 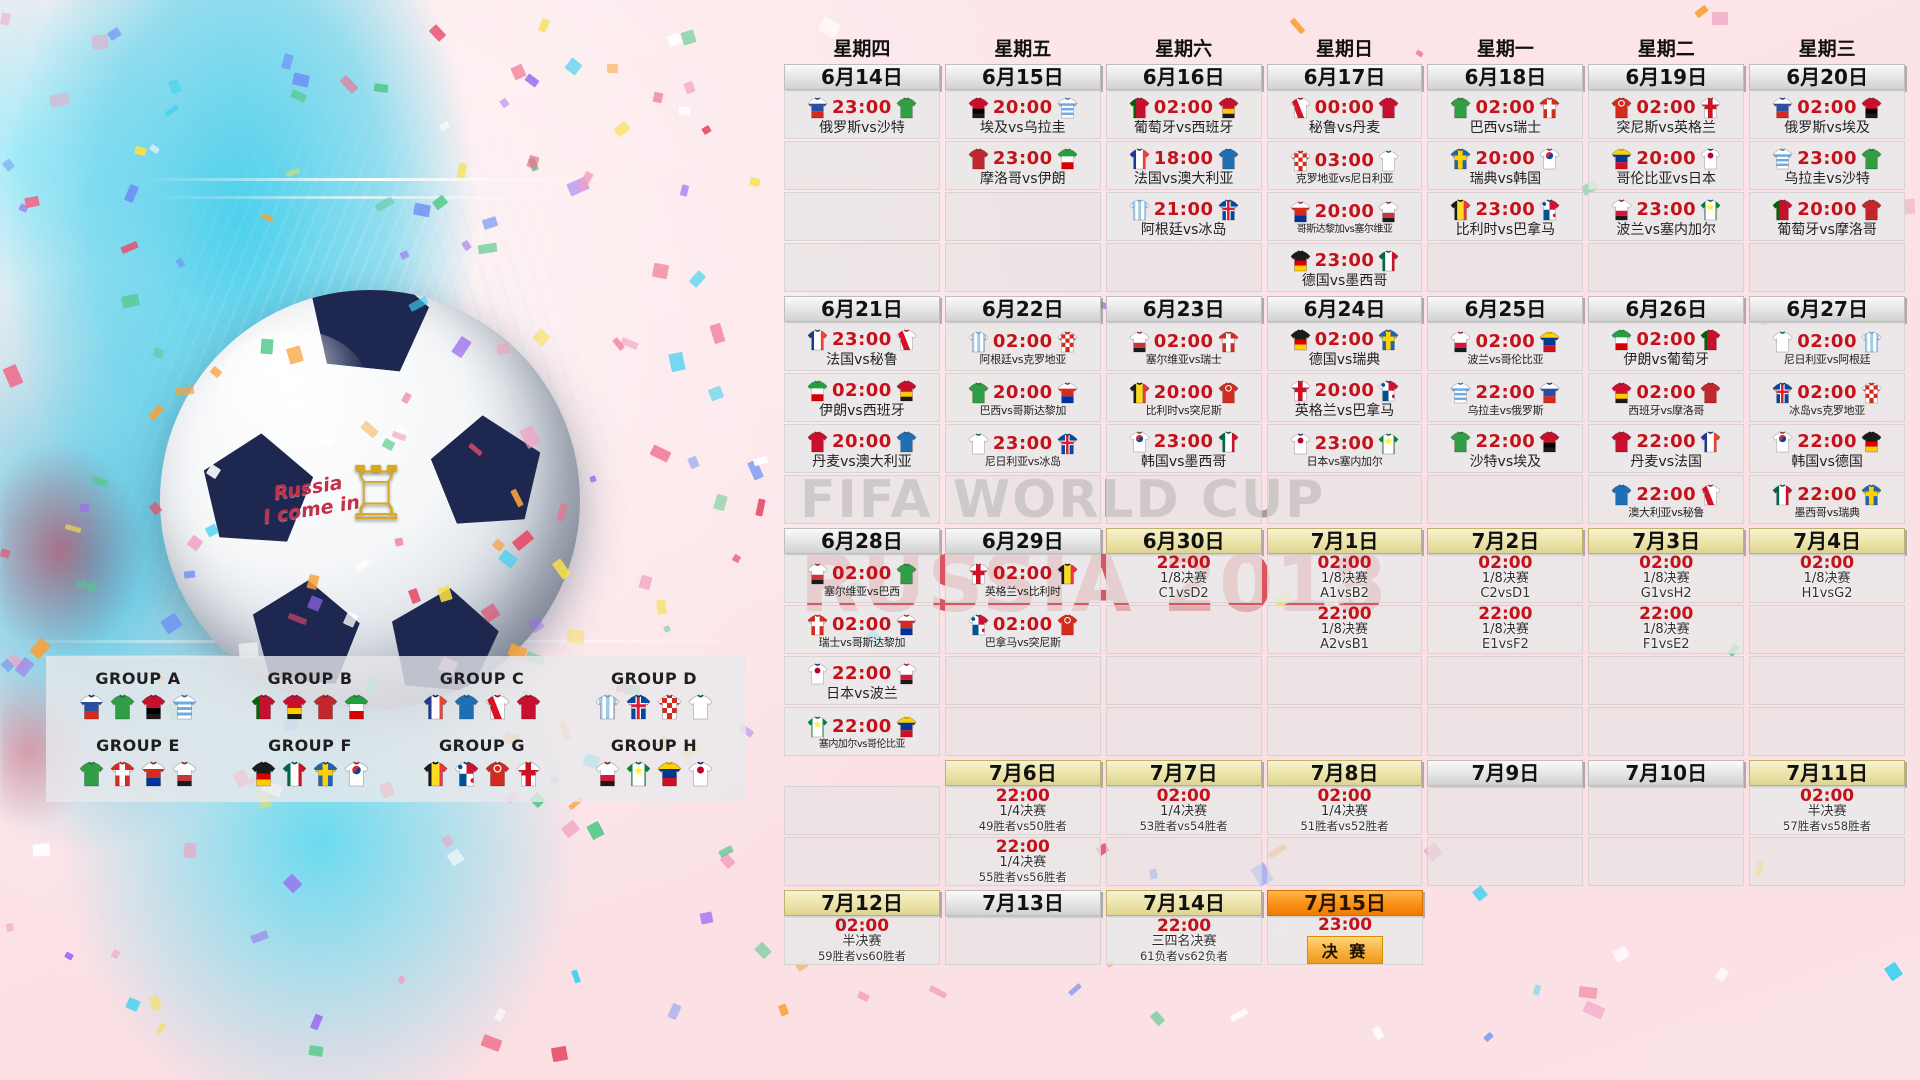 I want to click on date-header-7月3日: 7月3日, so click(x=1666, y=541).